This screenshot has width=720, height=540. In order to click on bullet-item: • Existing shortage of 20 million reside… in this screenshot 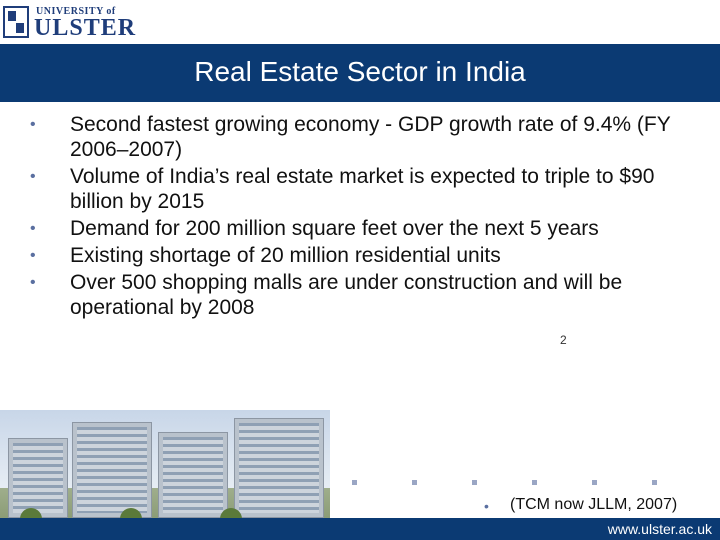, I will do `click(370, 255)`.